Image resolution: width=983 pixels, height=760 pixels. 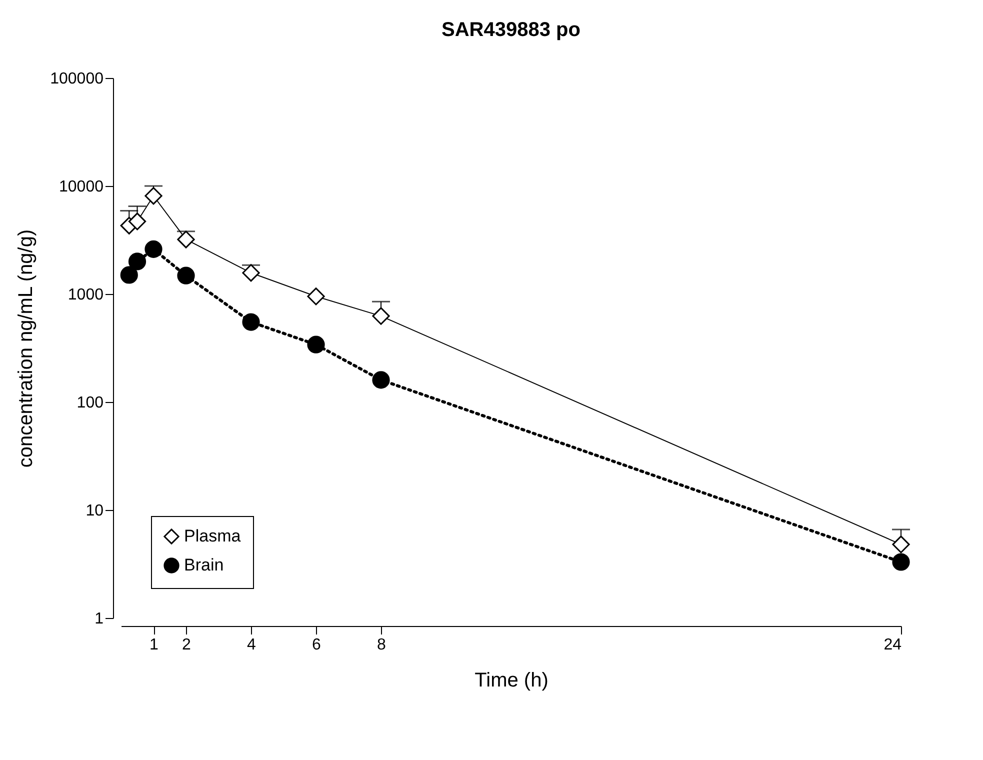 I want to click on x-axis-title: Time (h), so click(x=511, y=681).